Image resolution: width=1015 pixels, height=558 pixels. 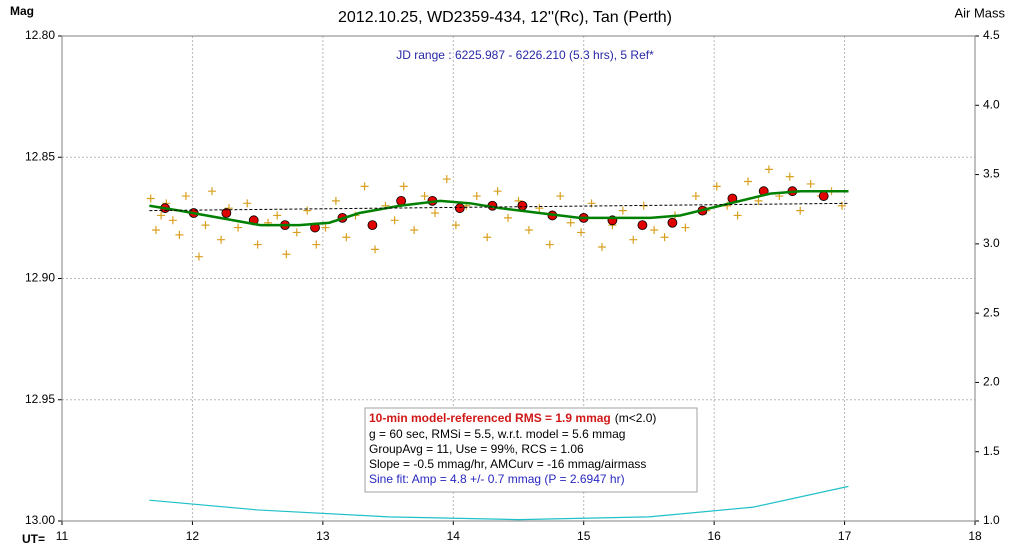 I want to click on stats-line: GroupAvg = 11, Use = 99%, RCS = 1.06, so click(x=476, y=449).